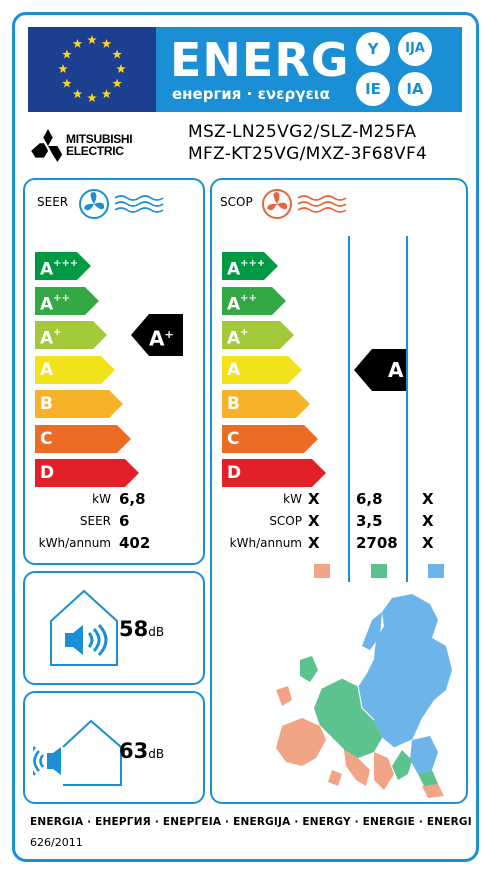 This screenshot has height=874, width=491. What do you see at coordinates (57, 332) in the screenshot?
I see `cooling-class-sup: +` at bounding box center [57, 332].